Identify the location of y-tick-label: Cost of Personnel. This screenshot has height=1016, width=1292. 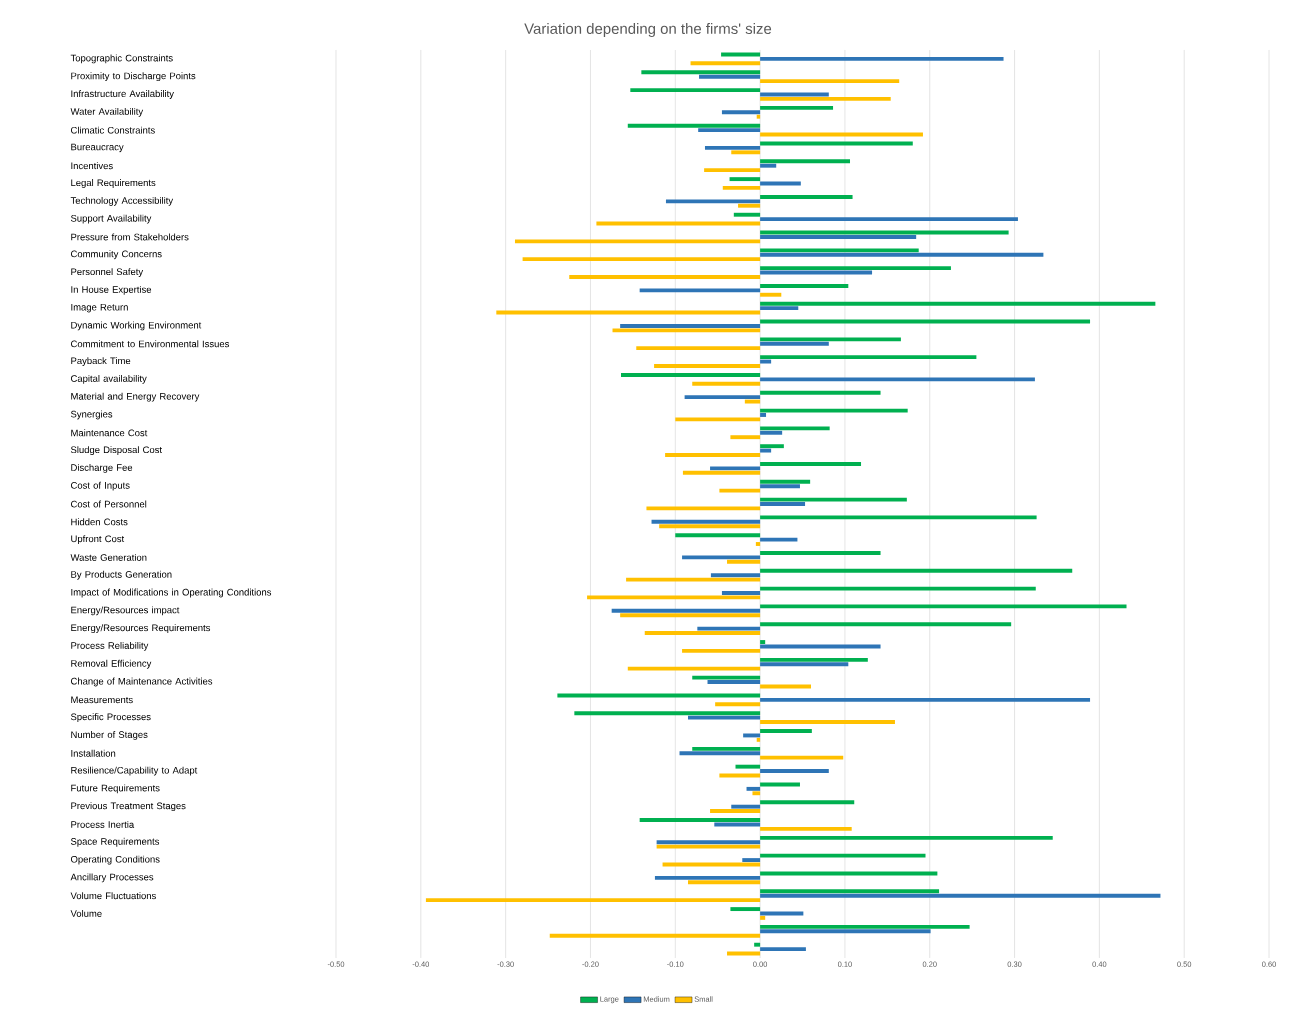
(109, 504).